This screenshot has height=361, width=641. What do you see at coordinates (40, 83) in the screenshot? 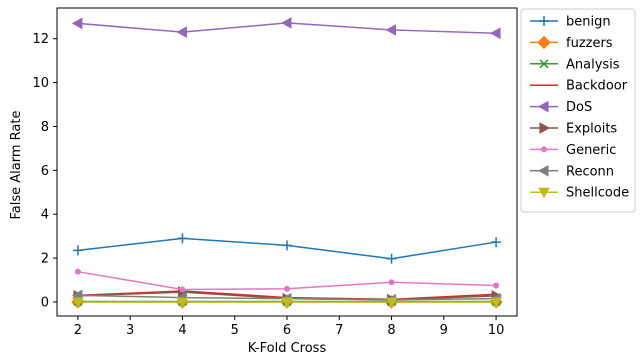
I see `y-tick-label: 10` at bounding box center [40, 83].